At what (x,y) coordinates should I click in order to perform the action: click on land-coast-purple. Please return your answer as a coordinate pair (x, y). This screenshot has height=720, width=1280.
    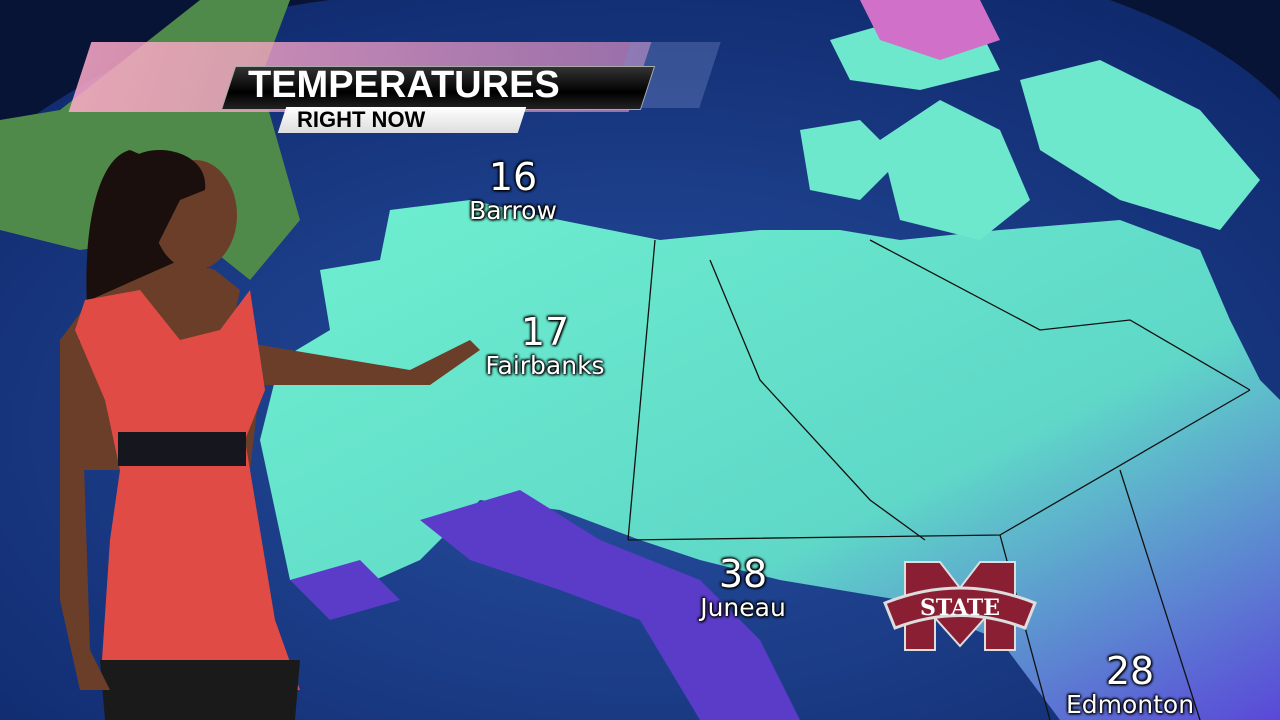
    Looking at the image, I should click on (545, 605).